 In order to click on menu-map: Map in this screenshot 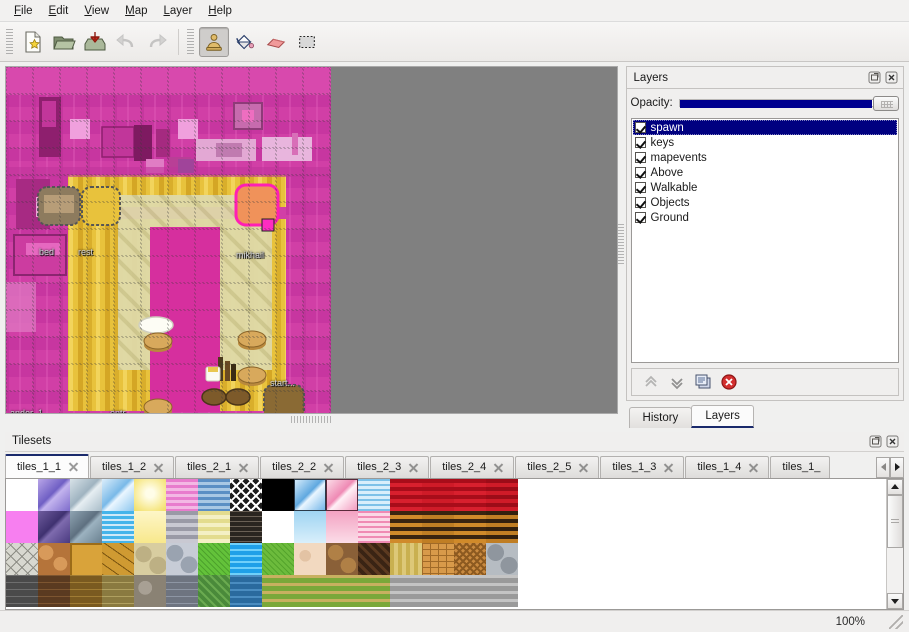, I will do `click(136, 10)`.